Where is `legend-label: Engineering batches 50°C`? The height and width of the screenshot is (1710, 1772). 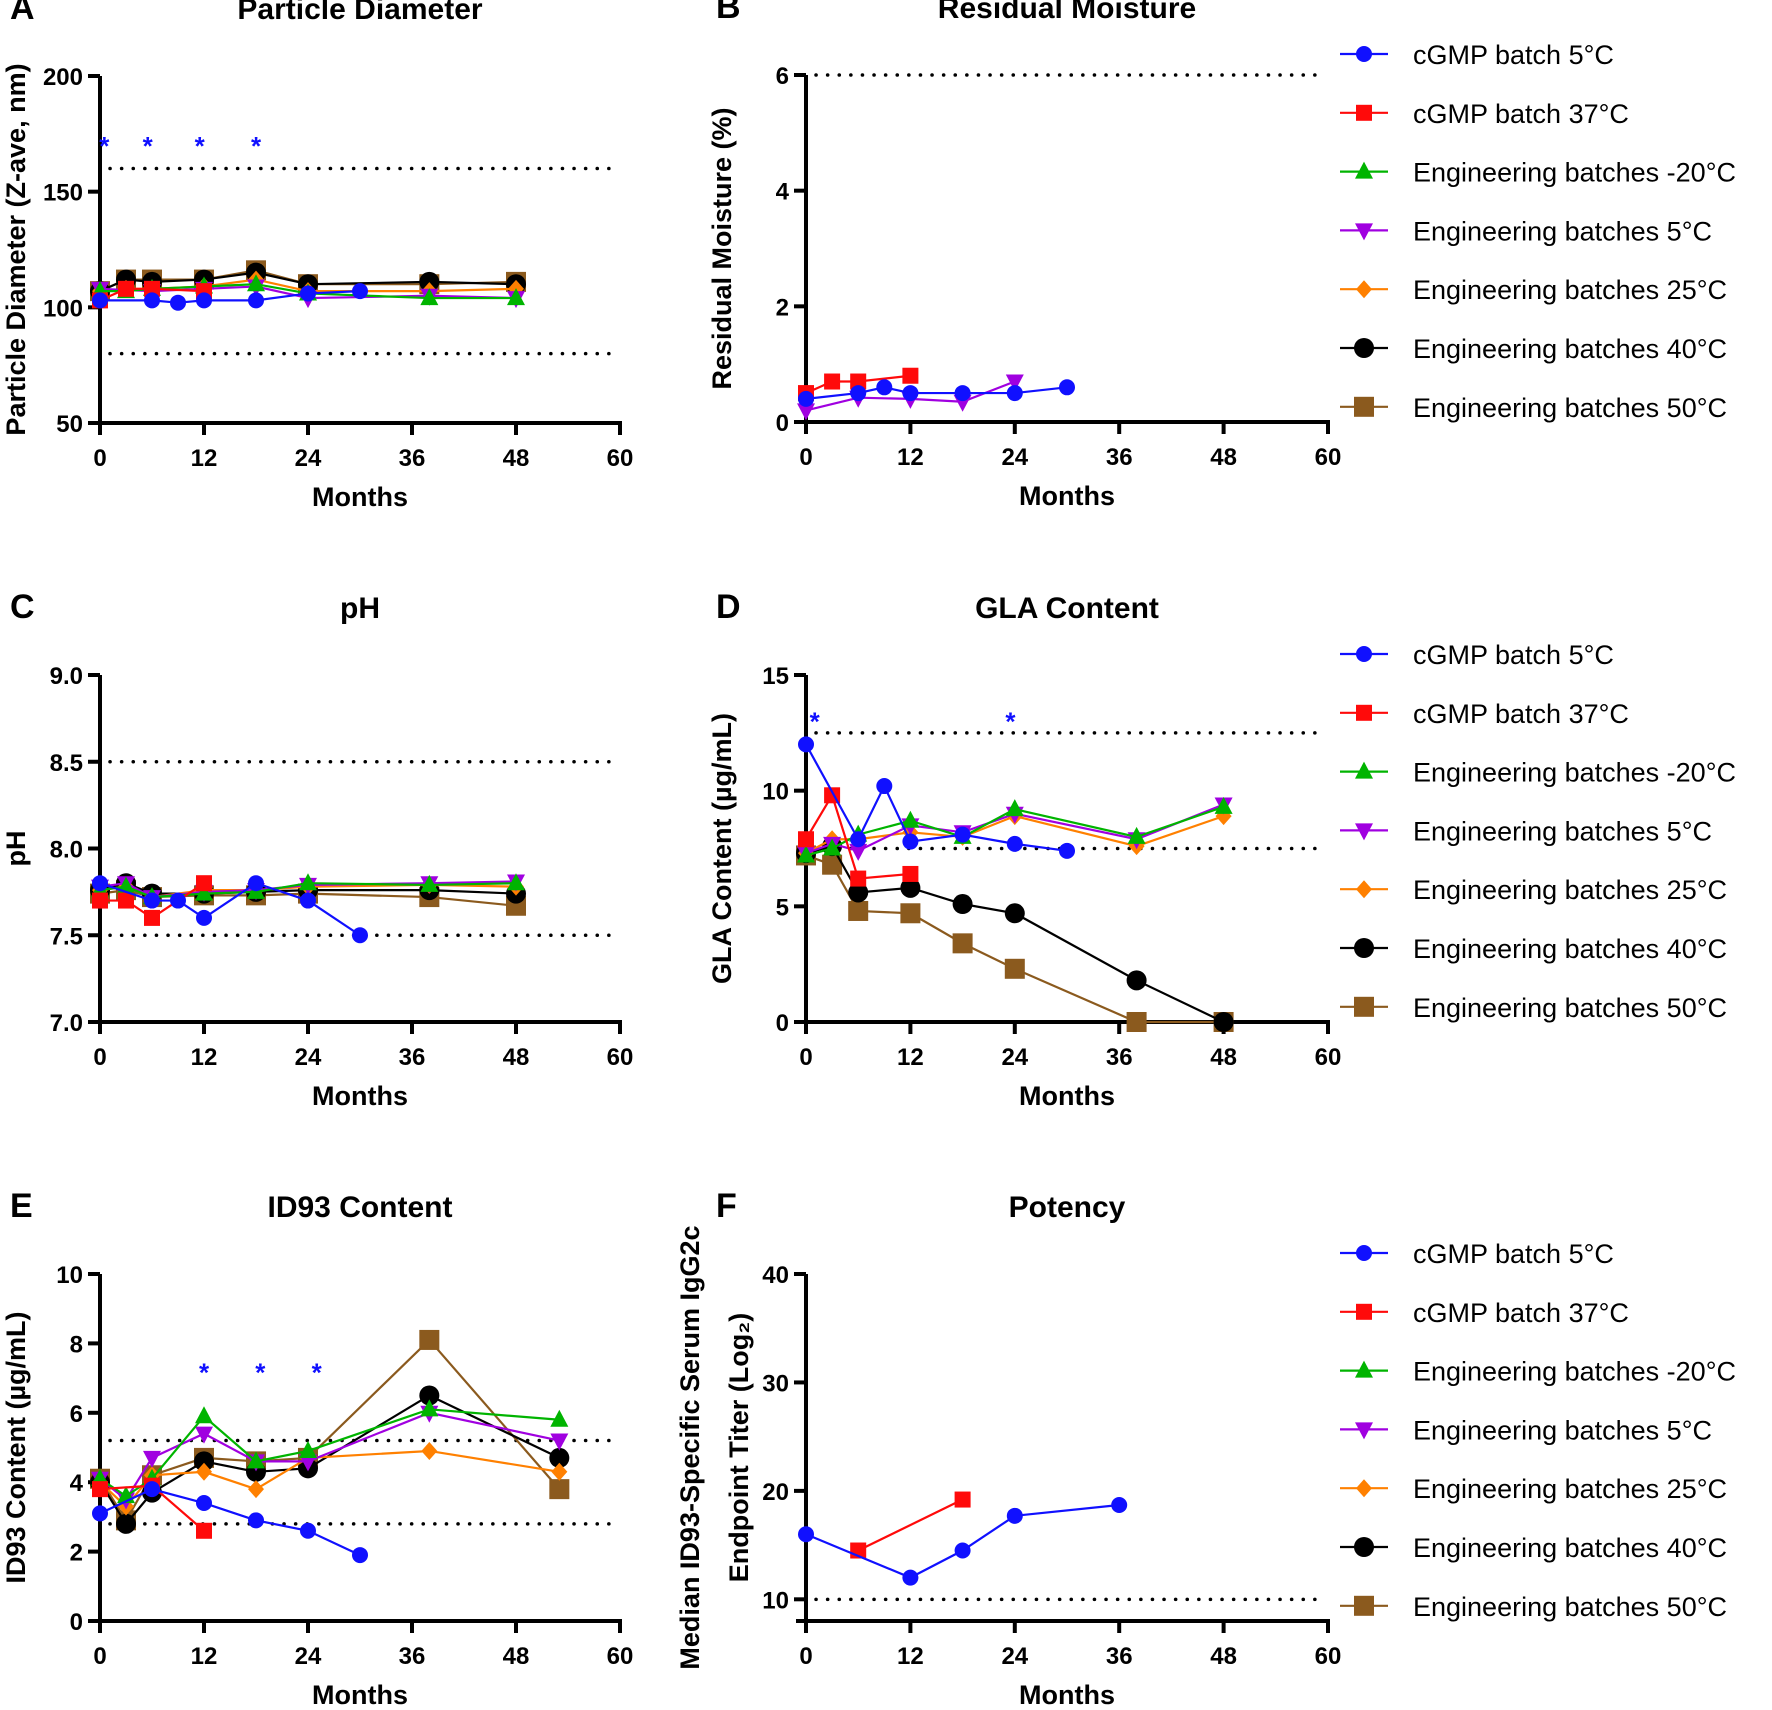
legend-label: Engineering batches 50°C is located at coordinates (1570, 1607).